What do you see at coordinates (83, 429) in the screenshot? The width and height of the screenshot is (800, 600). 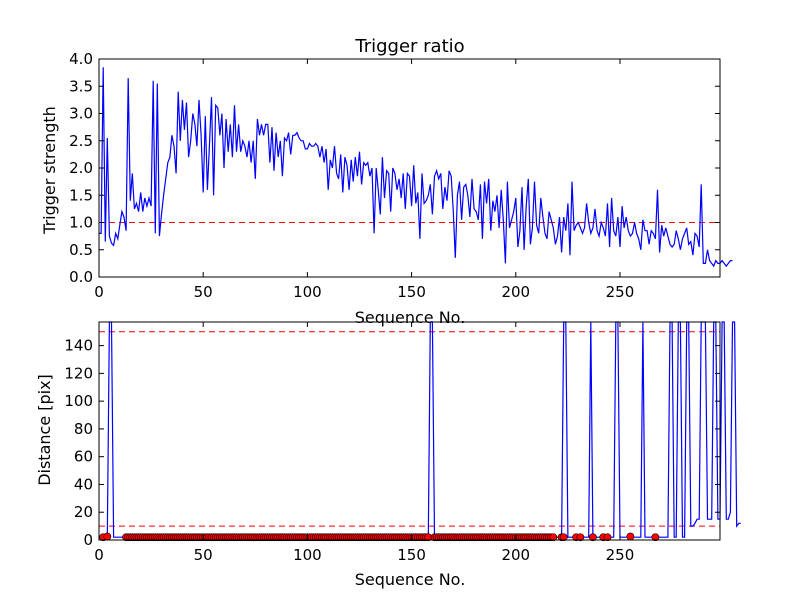 I see `y-tick-label: 80` at bounding box center [83, 429].